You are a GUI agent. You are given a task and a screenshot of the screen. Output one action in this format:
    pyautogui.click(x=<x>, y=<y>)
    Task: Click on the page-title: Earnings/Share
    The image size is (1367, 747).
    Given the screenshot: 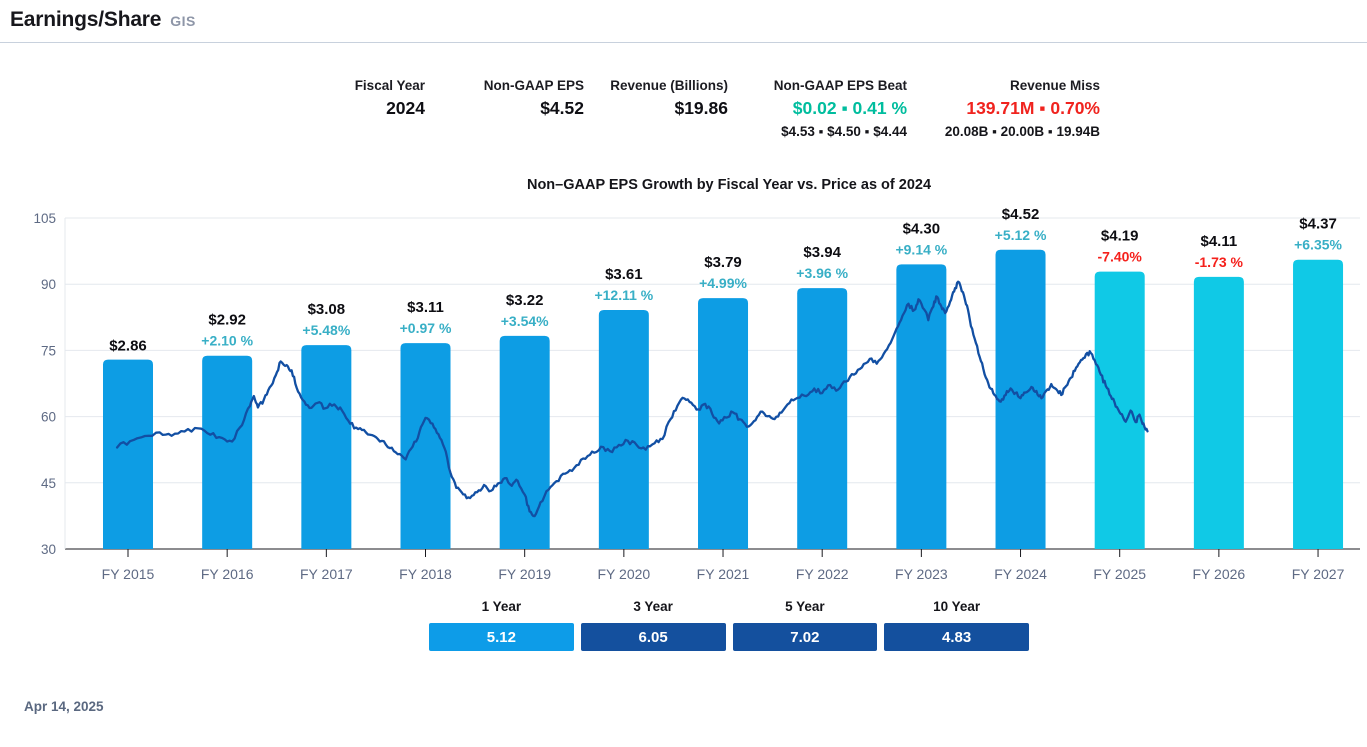 What is the action you would take?
    pyautogui.click(x=86, y=19)
    